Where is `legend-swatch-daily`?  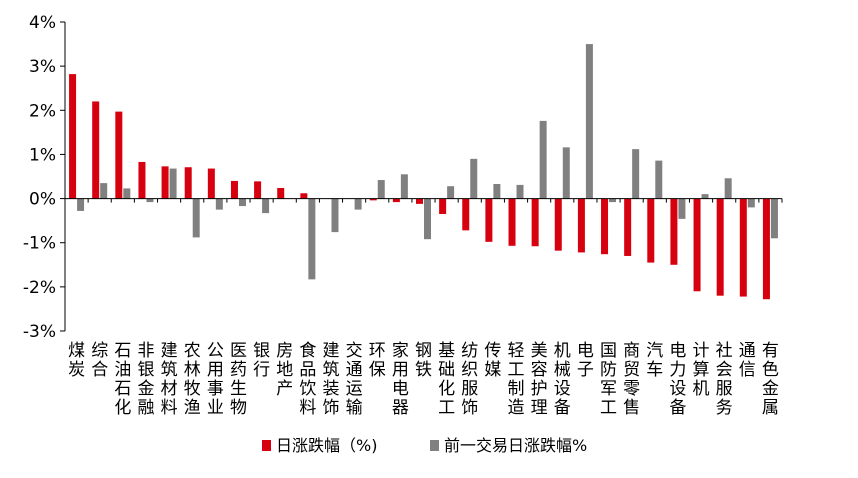 legend-swatch-daily is located at coordinates (266, 445).